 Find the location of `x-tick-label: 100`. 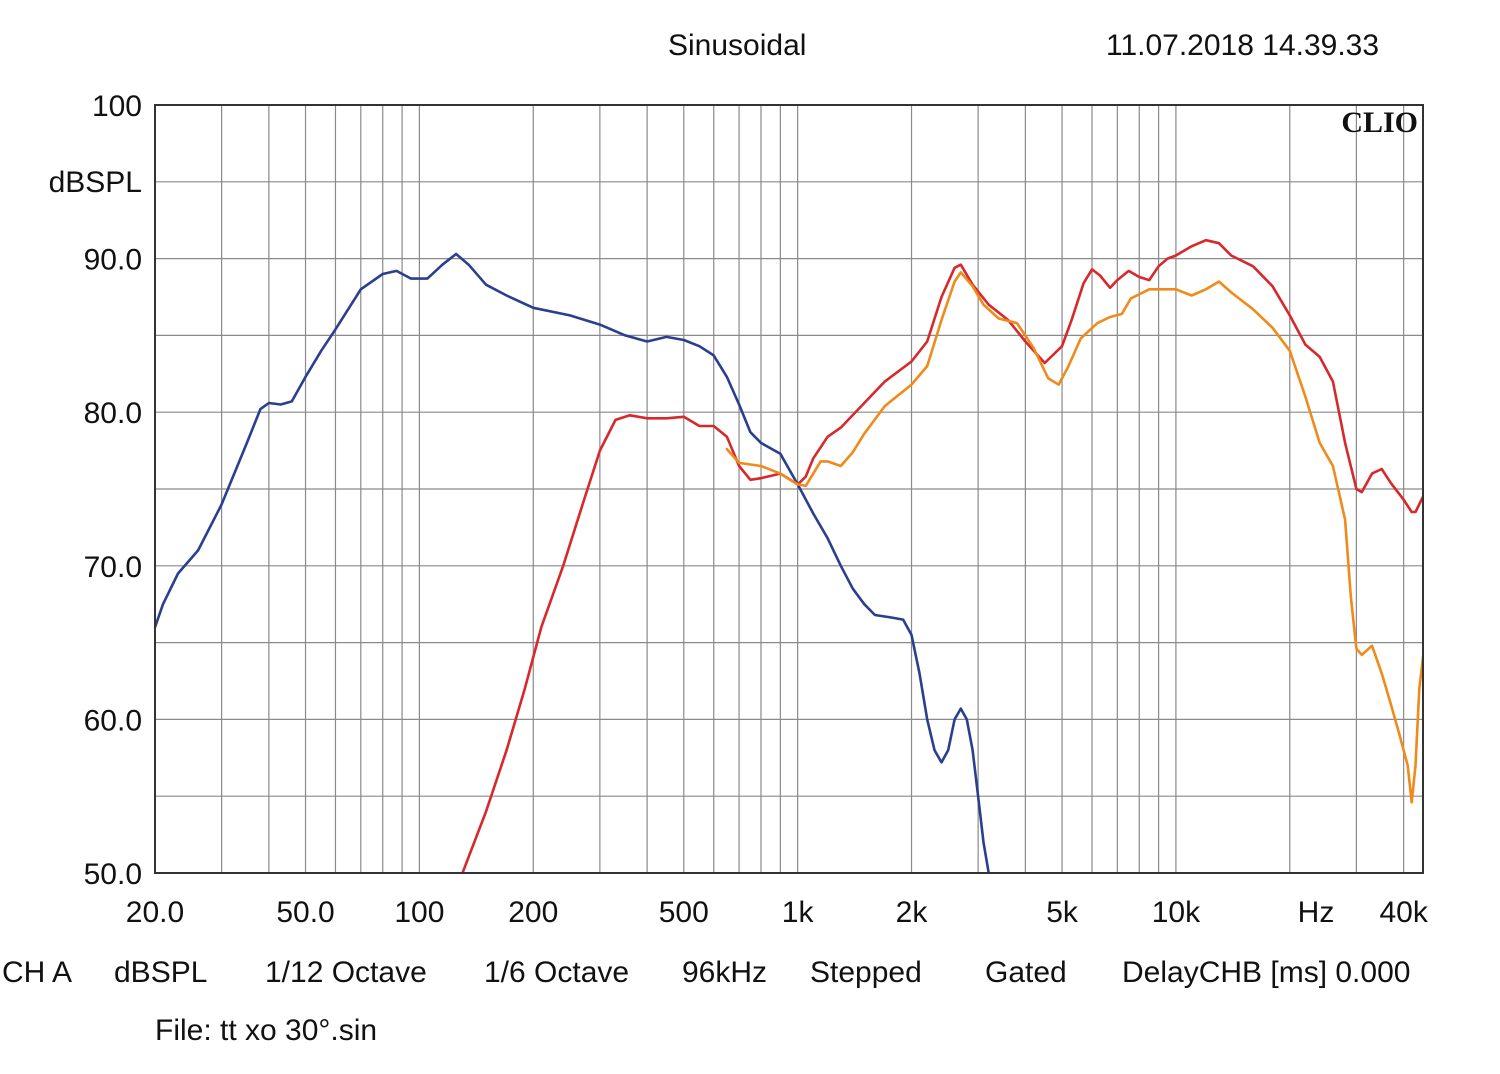

x-tick-label: 100 is located at coordinates (419, 912).